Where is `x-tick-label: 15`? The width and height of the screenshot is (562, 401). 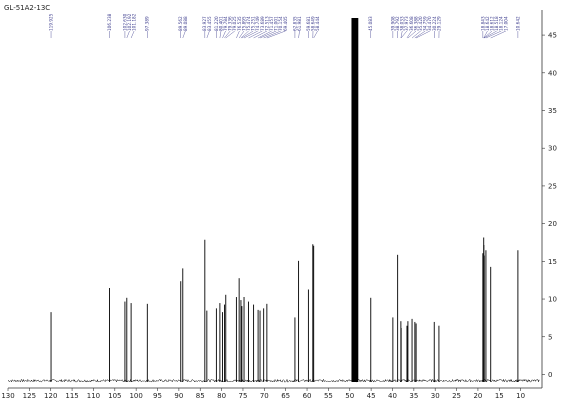 x-tick-label: 15 is located at coordinates (499, 396).